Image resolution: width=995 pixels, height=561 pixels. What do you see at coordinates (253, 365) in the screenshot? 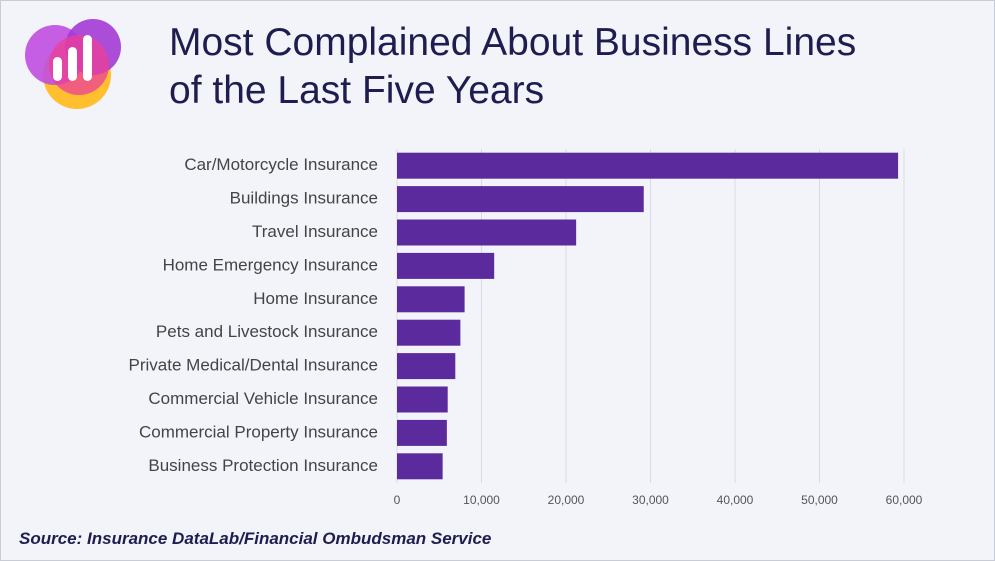
I see `y-tick-label: Private Medical/Dental Insurance` at bounding box center [253, 365].